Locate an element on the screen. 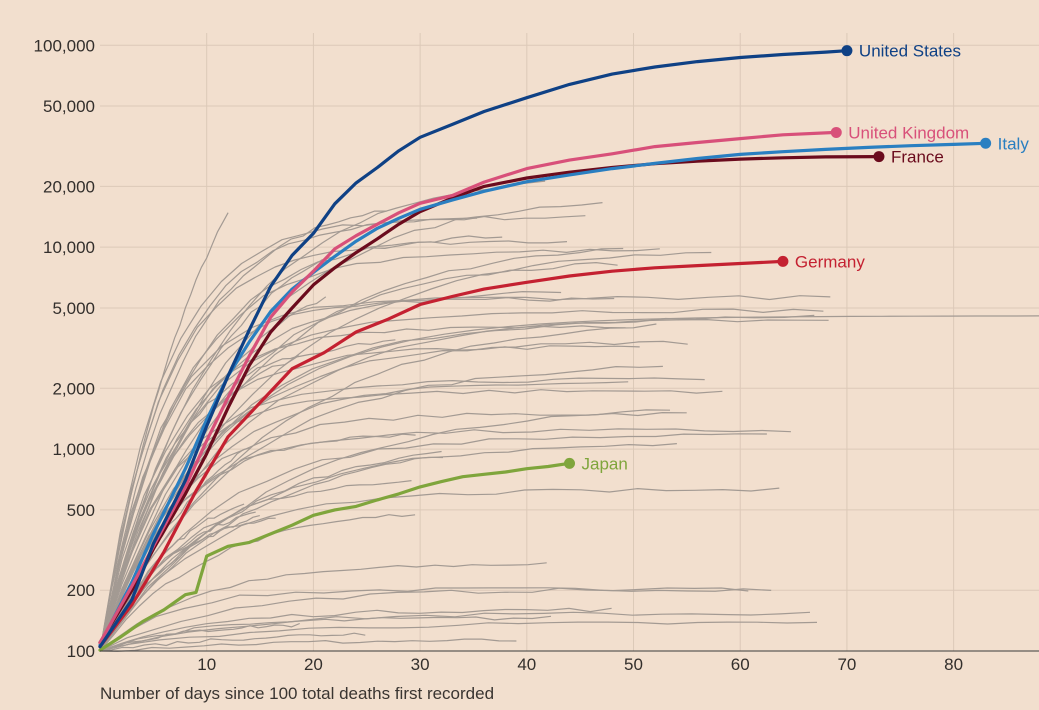 Image resolution: width=1039 pixels, height=710 pixels. series-end-marker-japan is located at coordinates (569, 463).